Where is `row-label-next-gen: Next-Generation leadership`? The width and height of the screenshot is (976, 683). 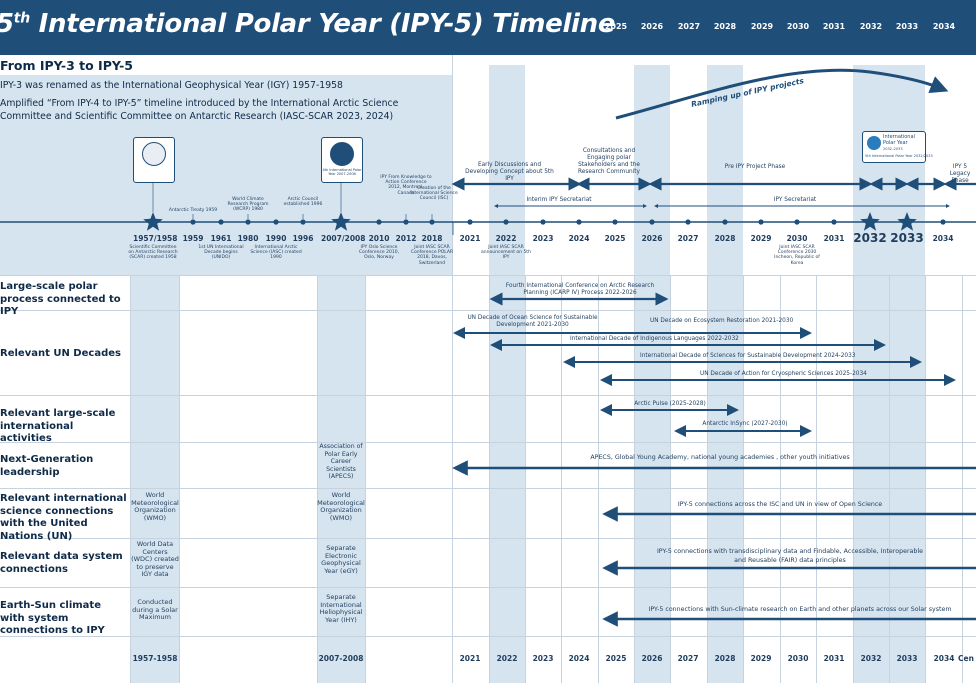 row-label-next-gen: Next-Generation leadership is located at coordinates (47, 466).